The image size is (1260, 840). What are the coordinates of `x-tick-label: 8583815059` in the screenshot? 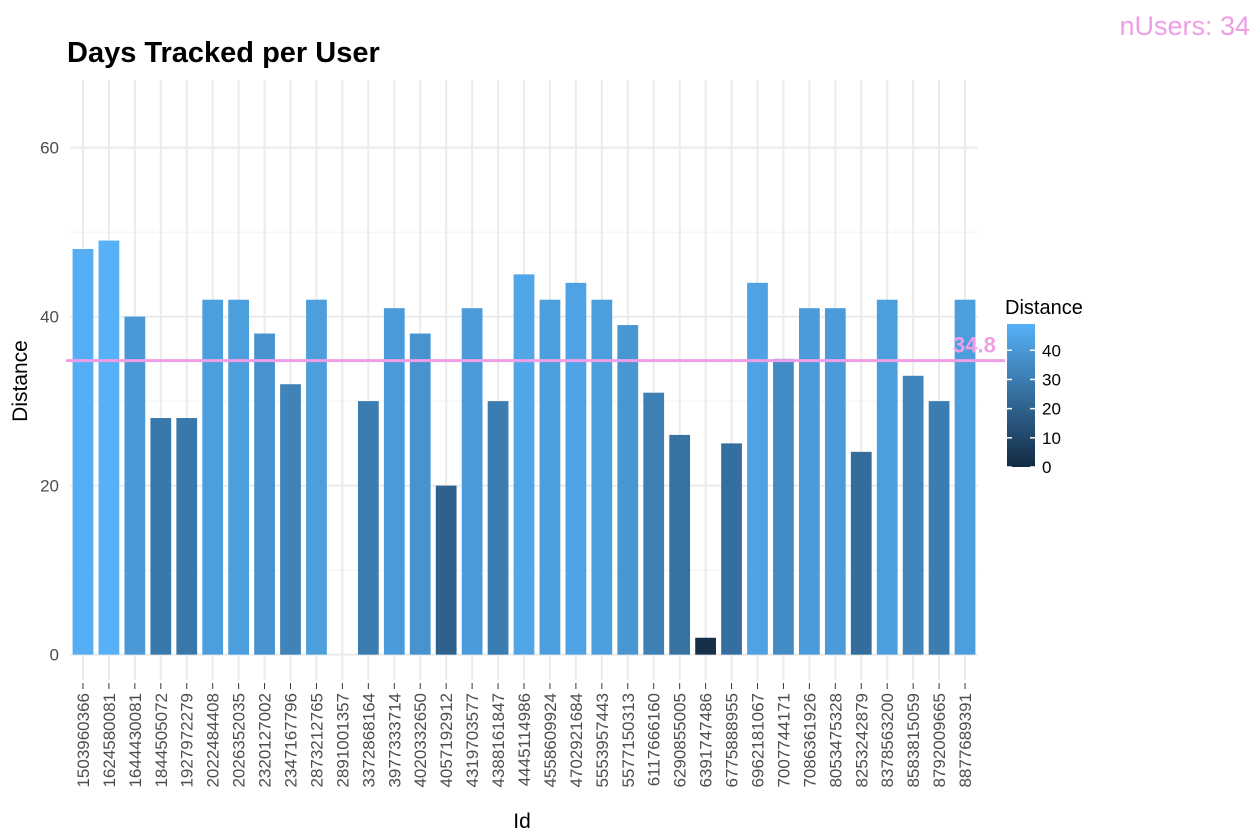 It's located at (913, 740).